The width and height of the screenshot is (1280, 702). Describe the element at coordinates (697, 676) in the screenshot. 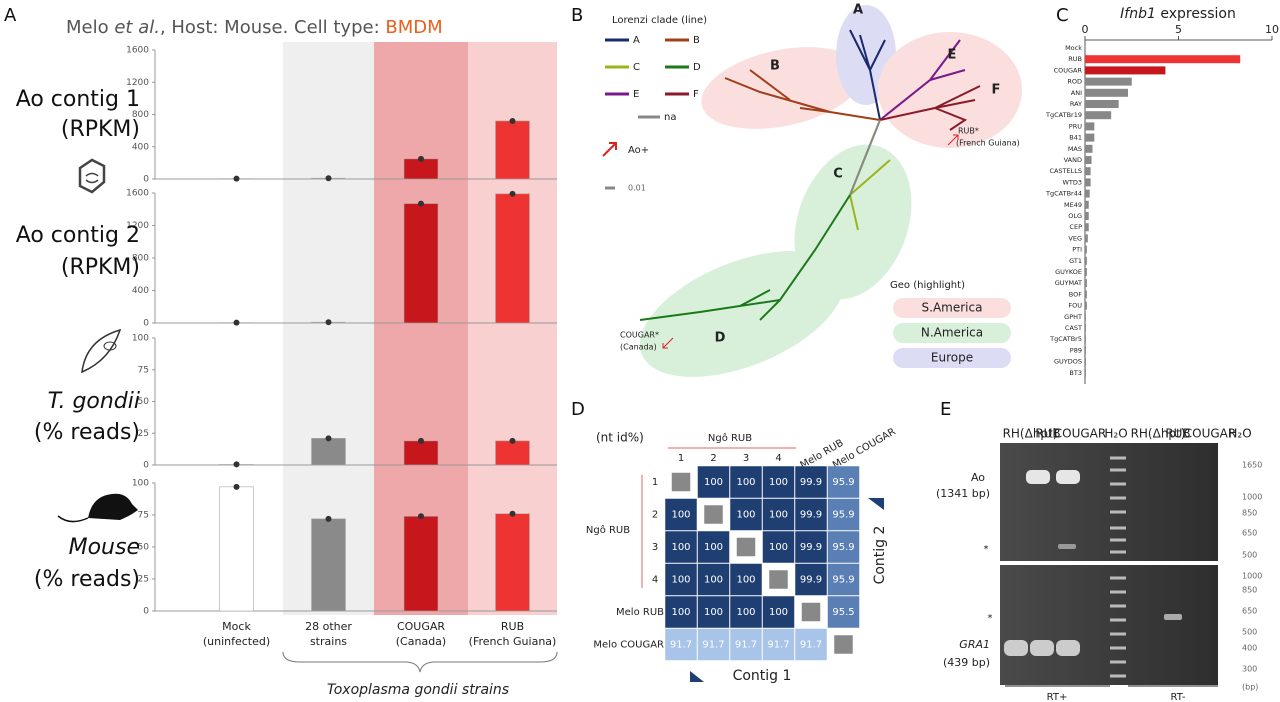

I see `triangle` at that location.